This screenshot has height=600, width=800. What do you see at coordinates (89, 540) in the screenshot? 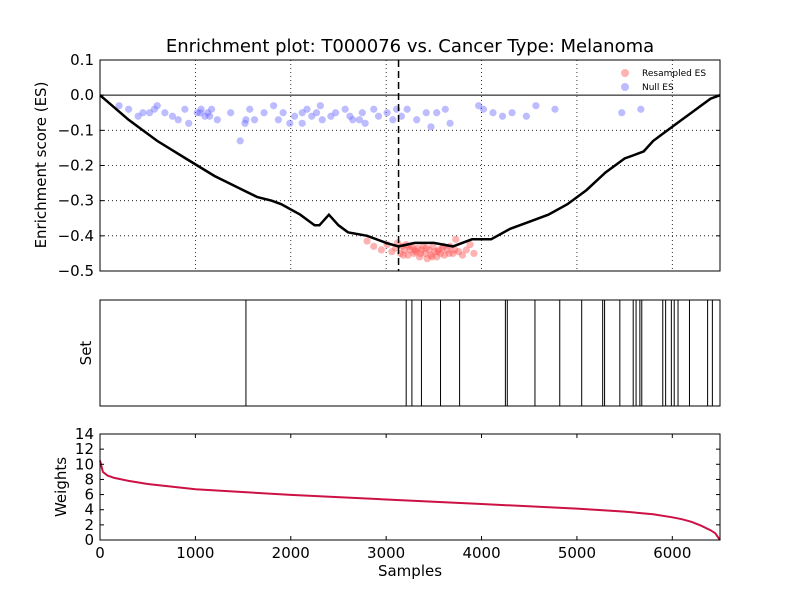
I see `y-tick-label: 0` at bounding box center [89, 540].